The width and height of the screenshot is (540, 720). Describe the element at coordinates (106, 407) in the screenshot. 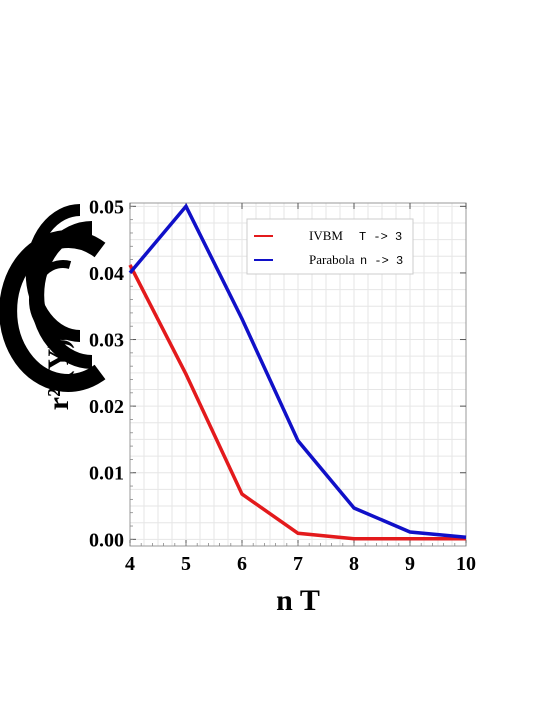

I see `y-tick-label: 0.02` at that location.